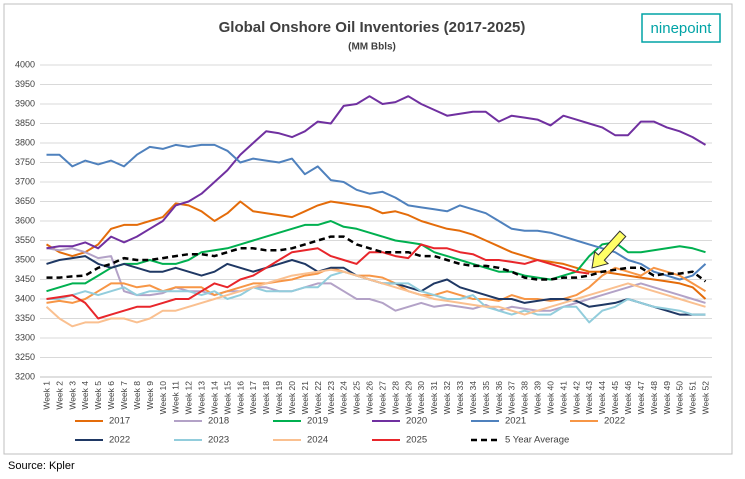 The height and width of the screenshot is (479, 745). What do you see at coordinates (202, 398) in the screenshot?
I see `x-tick-label: Week 13` at bounding box center [202, 398].